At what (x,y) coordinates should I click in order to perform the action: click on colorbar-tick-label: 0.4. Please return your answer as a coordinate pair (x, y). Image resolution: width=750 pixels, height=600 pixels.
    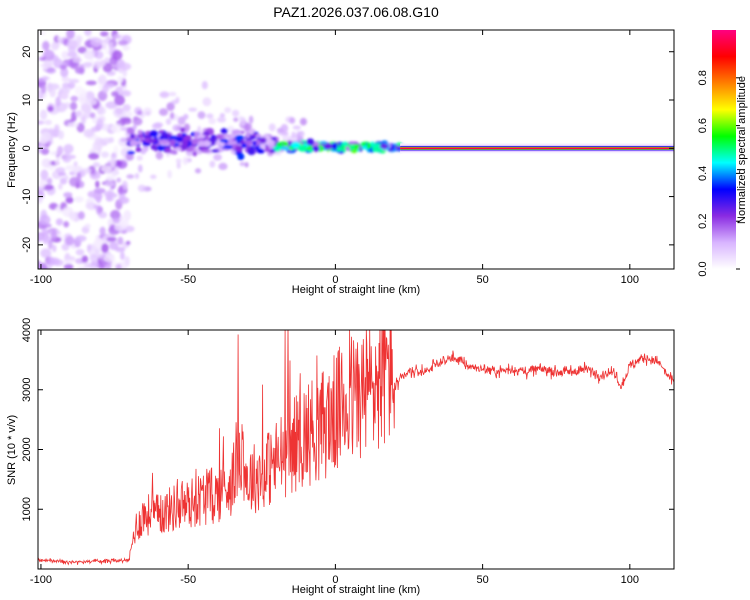
    Looking at the image, I should click on (703, 173).